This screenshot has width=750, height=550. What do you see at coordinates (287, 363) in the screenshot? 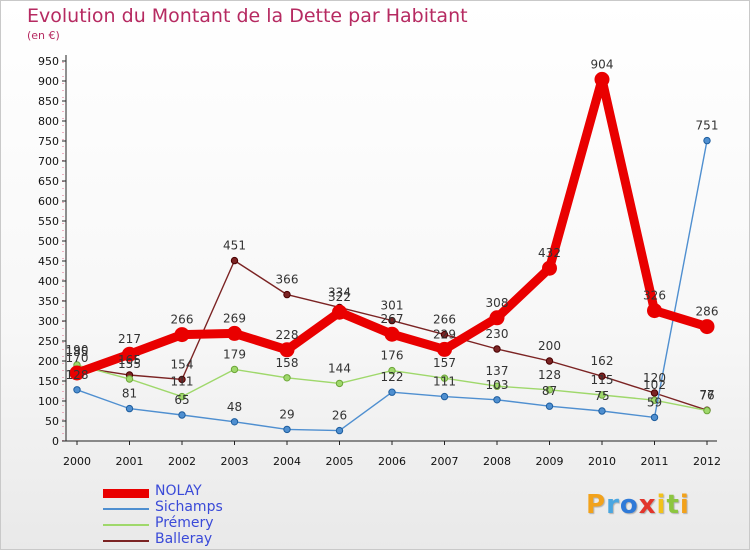
I see `data-label: 158` at bounding box center [287, 363].